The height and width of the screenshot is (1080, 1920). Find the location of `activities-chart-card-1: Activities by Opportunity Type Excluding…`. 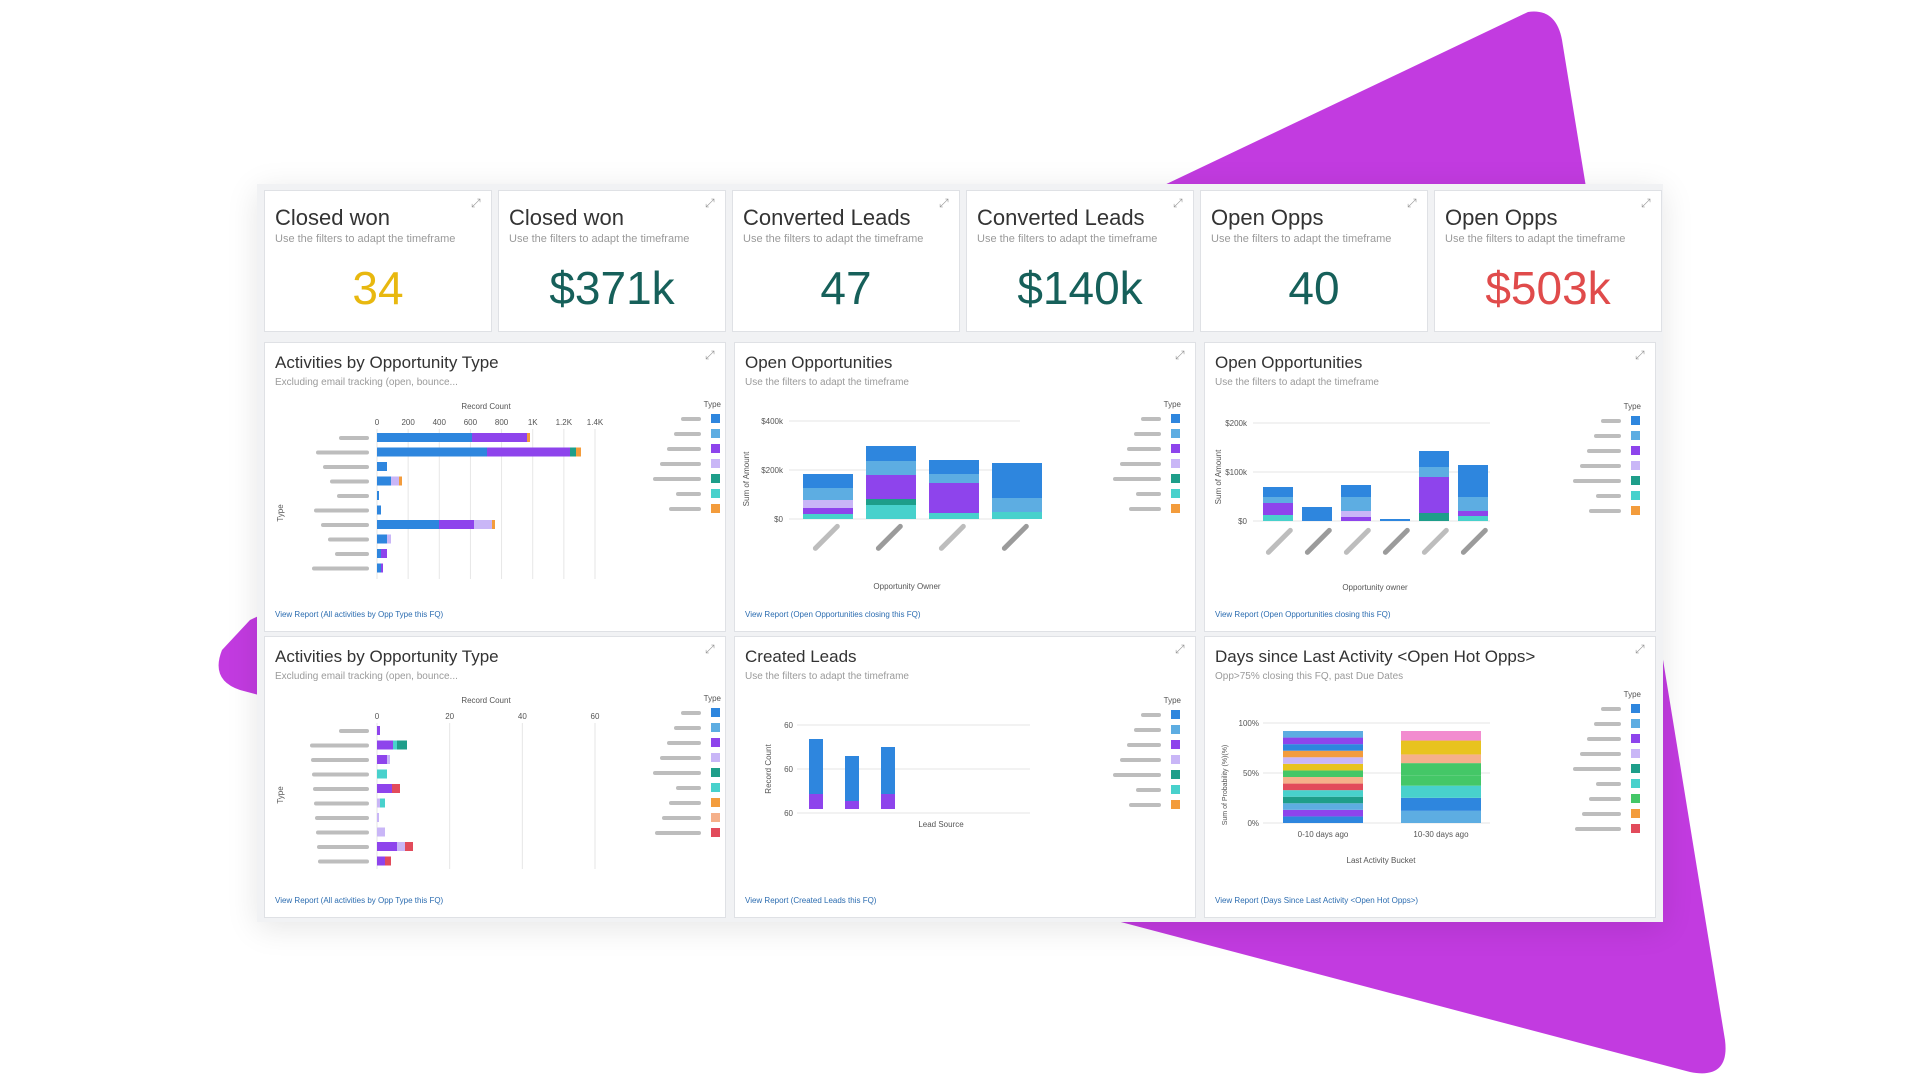

activities-chart-card-1: Activities by Opportunity Type Excluding… is located at coordinates (495, 487).